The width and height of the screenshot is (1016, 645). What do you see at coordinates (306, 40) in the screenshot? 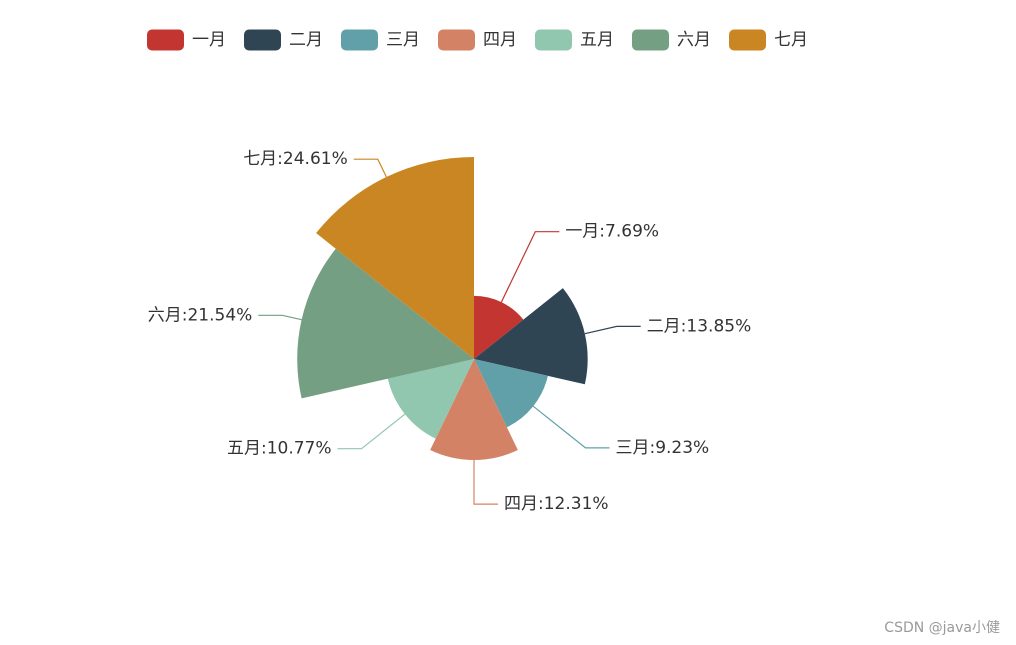
I see `legend-label: 二月` at bounding box center [306, 40].